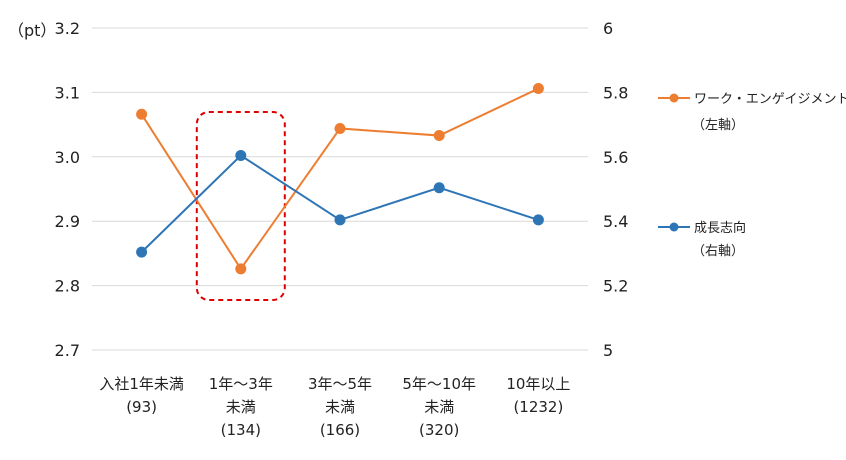 Image resolution: width=846 pixels, height=460 pixels. Describe the element at coordinates (67, 350) in the screenshot. I see `left-tick-label: 2.7` at that location.